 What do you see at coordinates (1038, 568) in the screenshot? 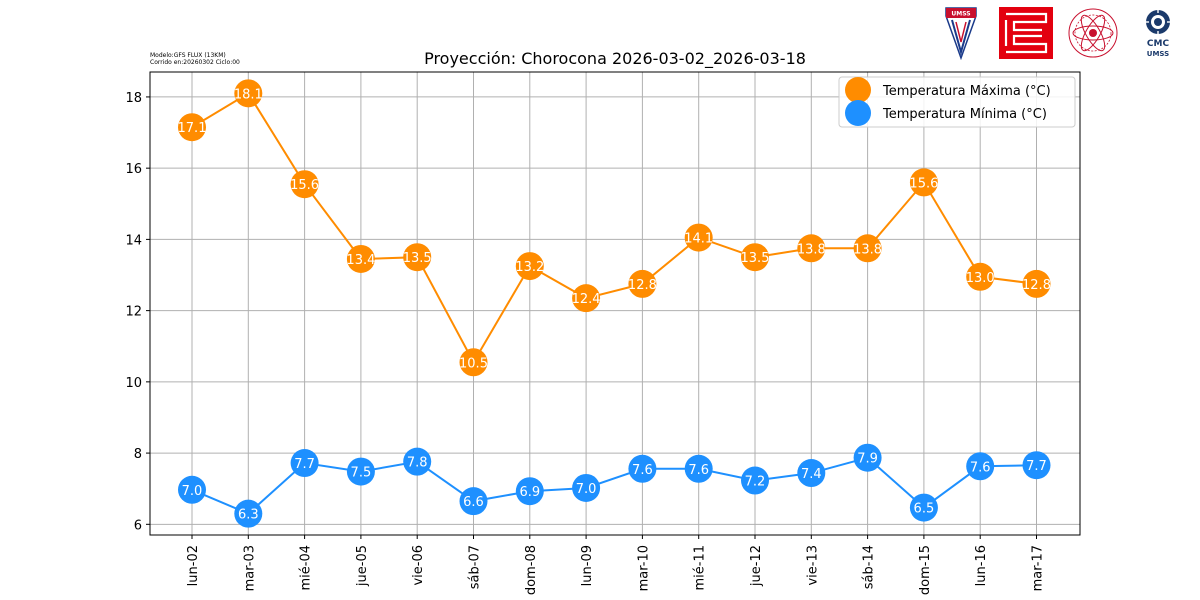
I see `x-tick-label: mar-17` at bounding box center [1038, 568].